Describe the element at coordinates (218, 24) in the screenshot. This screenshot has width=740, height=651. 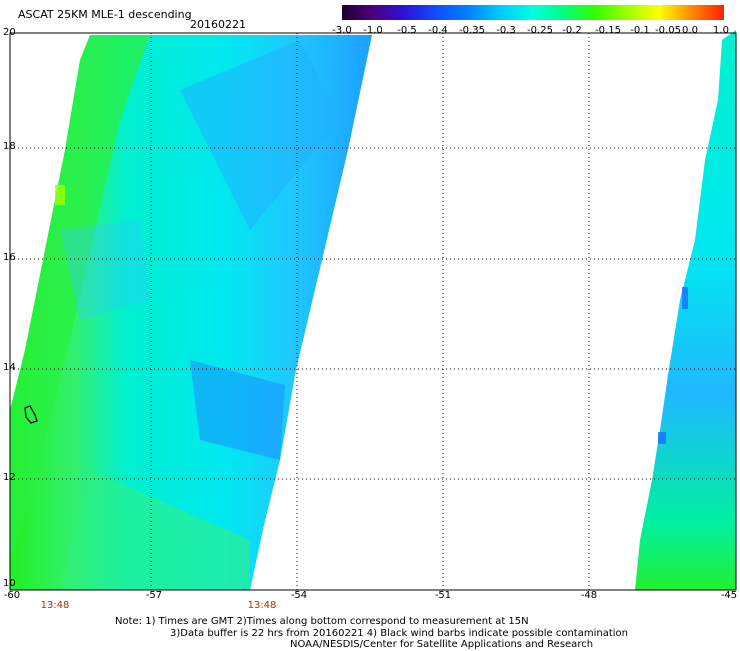
I see `date-label: 20160221` at that location.